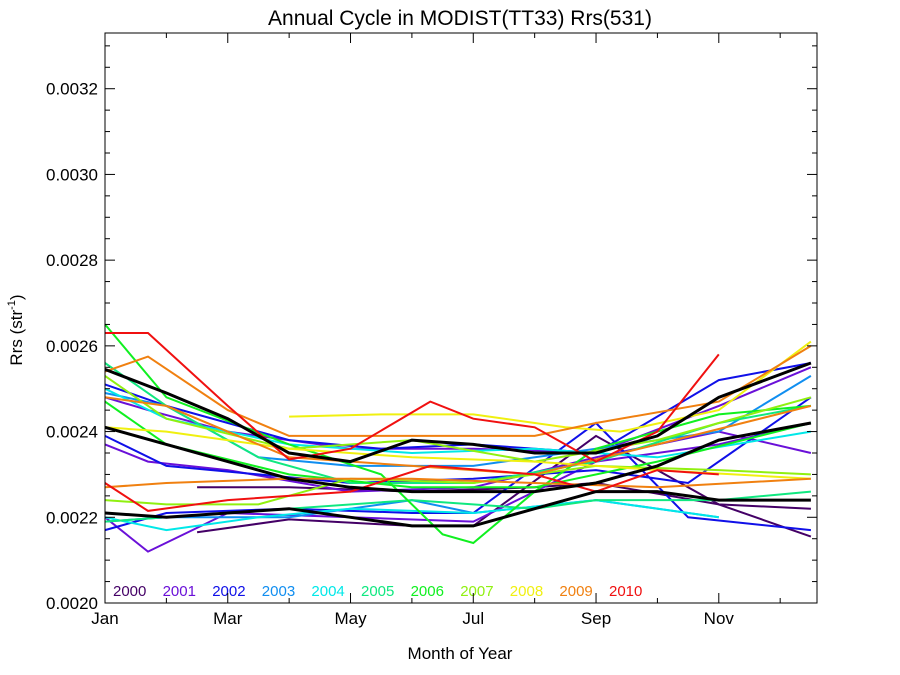 The height and width of the screenshot is (675, 900). I want to click on y-tick-label-0-0024: 0.0024, so click(72, 432).